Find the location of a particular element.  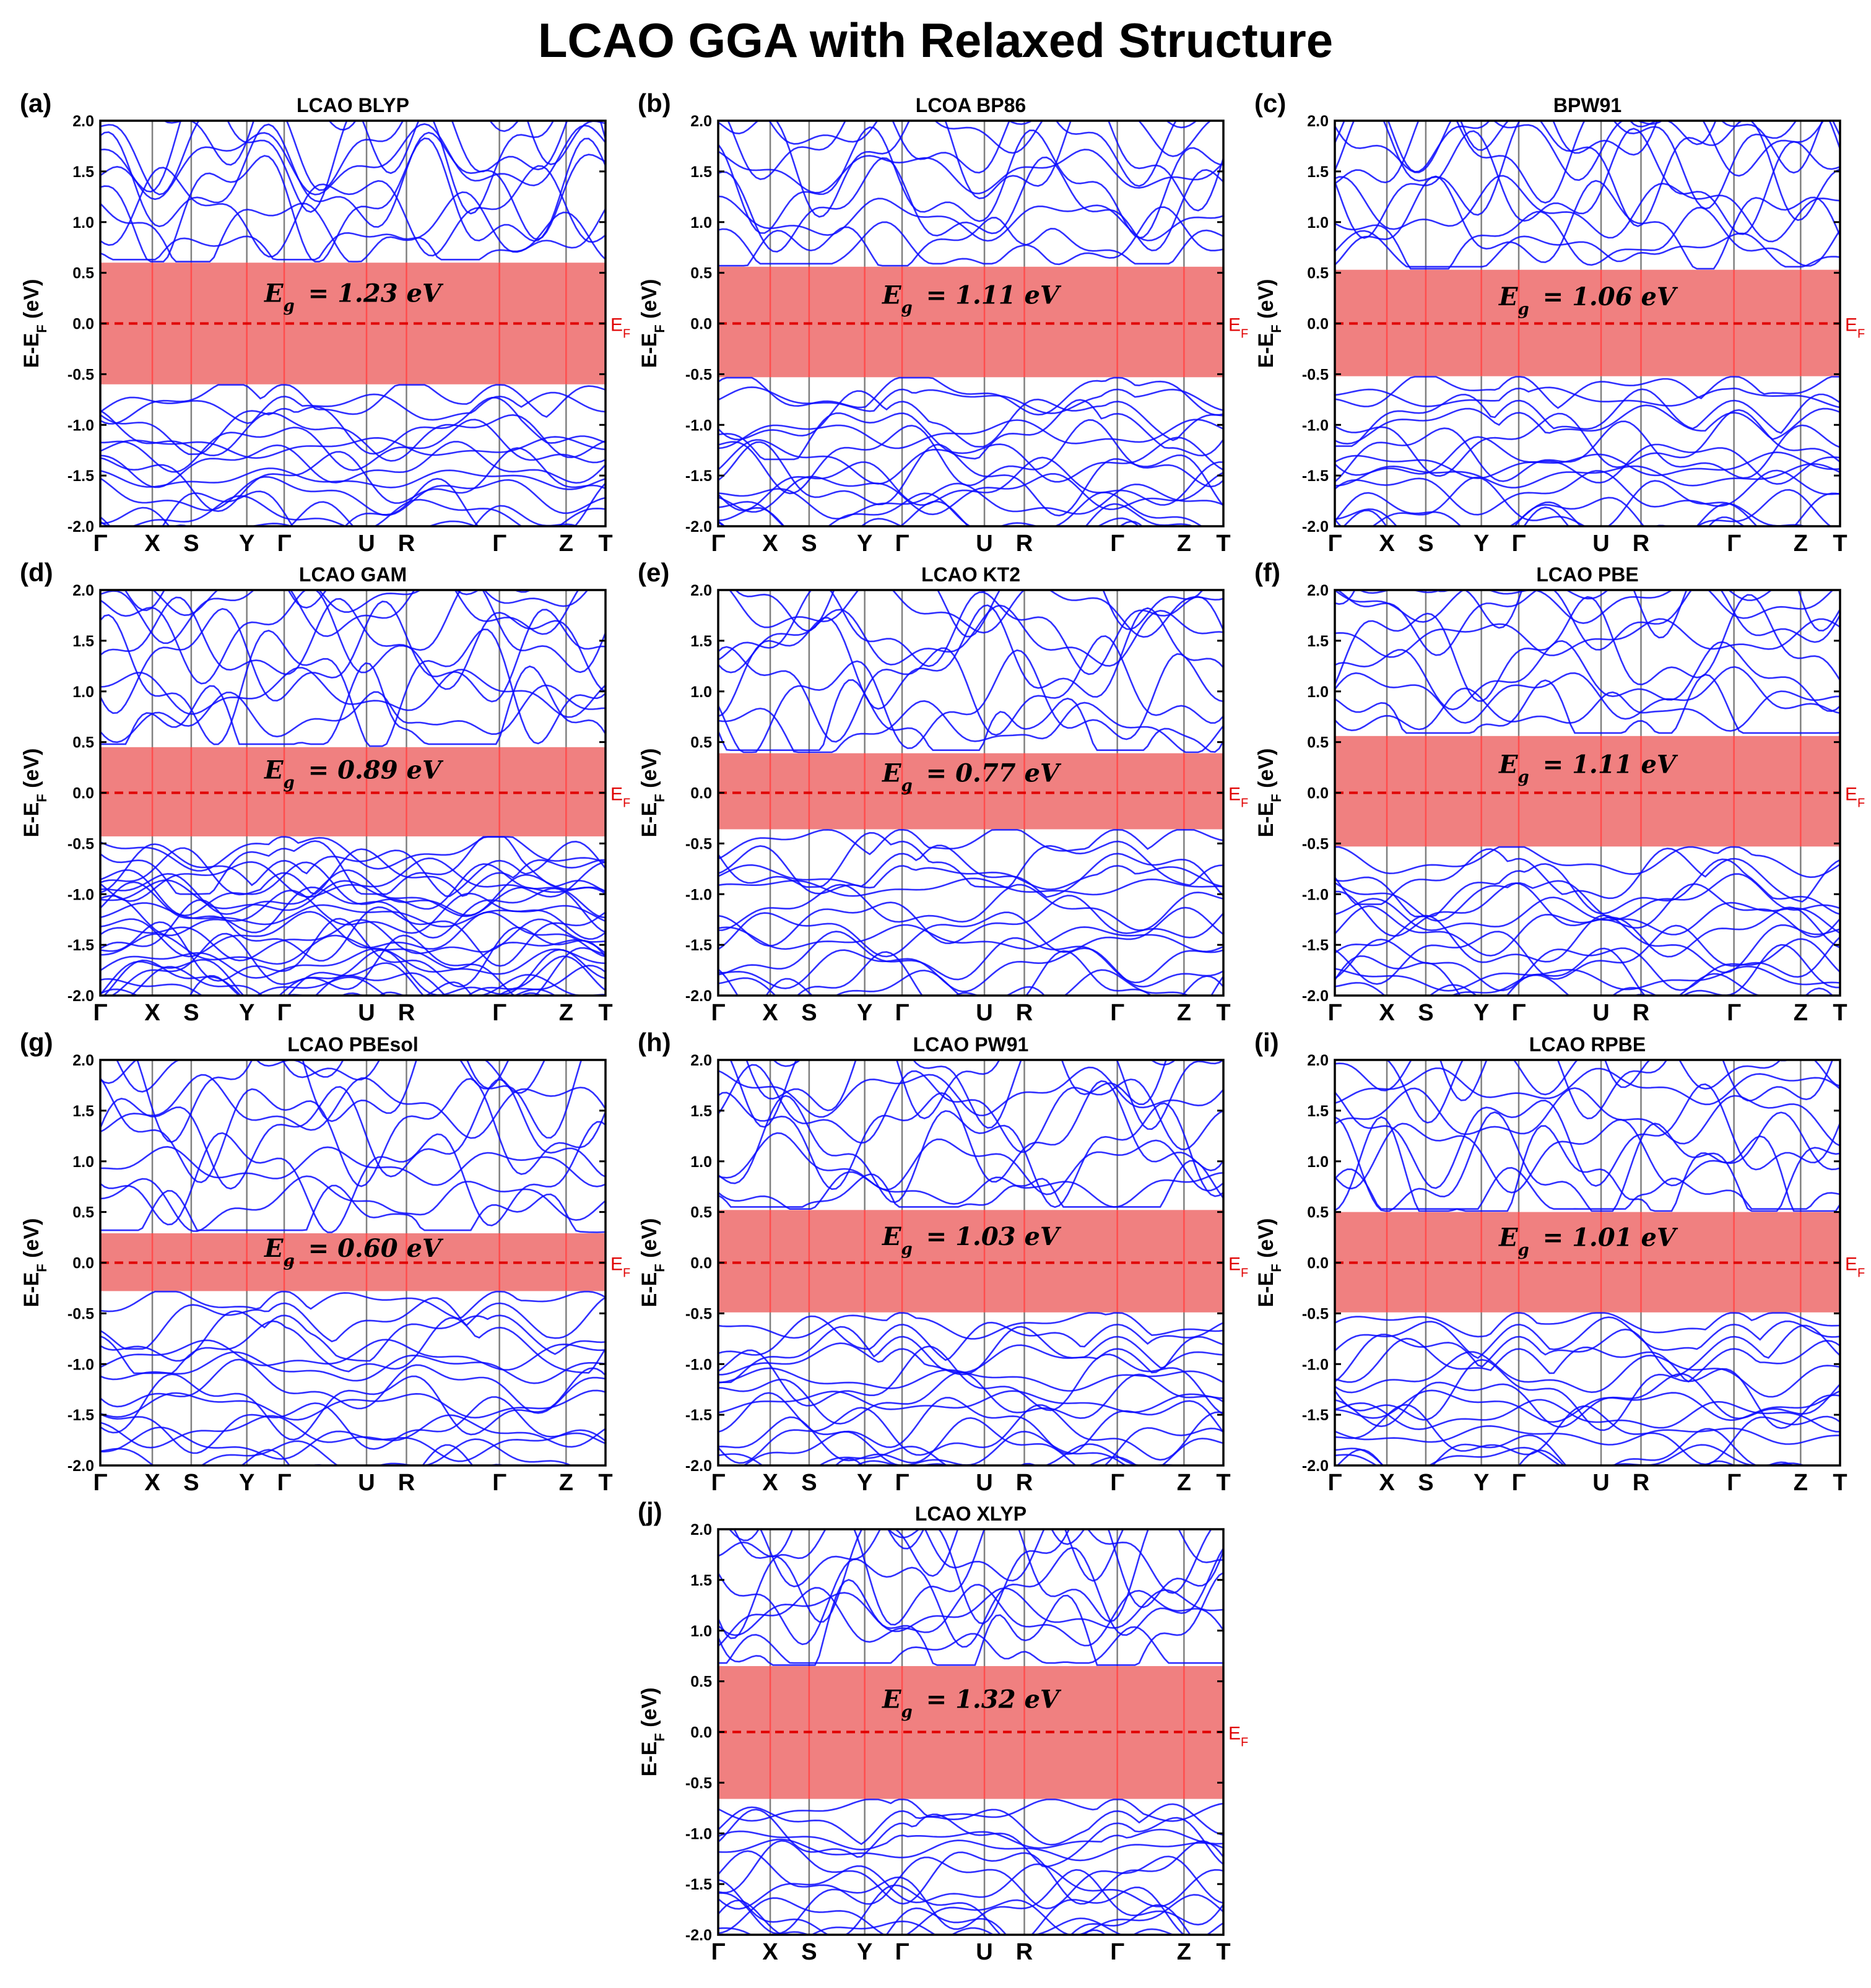

y-axis-label-main: E-E is located at coordinates (649, 1290).